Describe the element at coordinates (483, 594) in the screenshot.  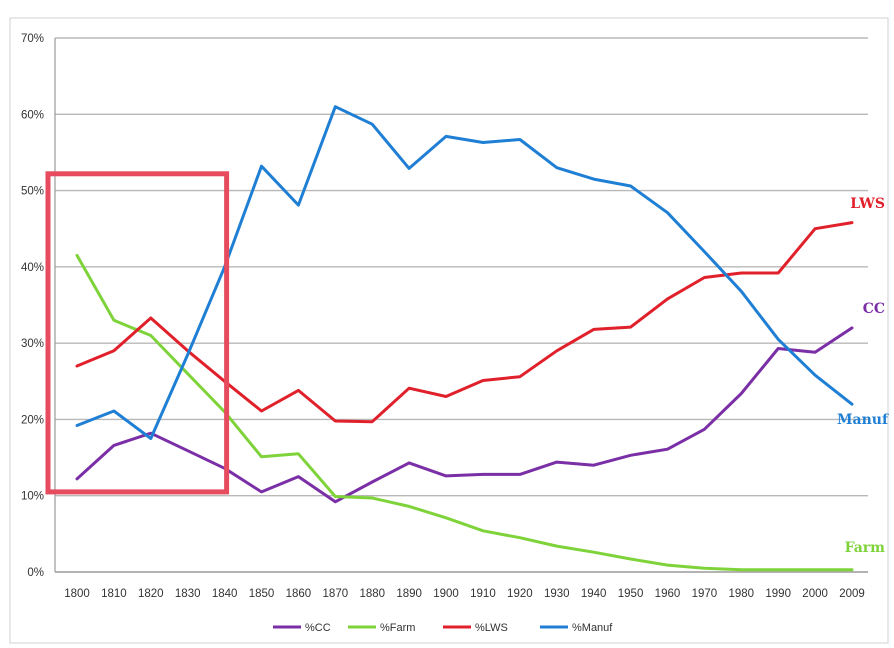
I see `x-tick-label: 1910` at that location.